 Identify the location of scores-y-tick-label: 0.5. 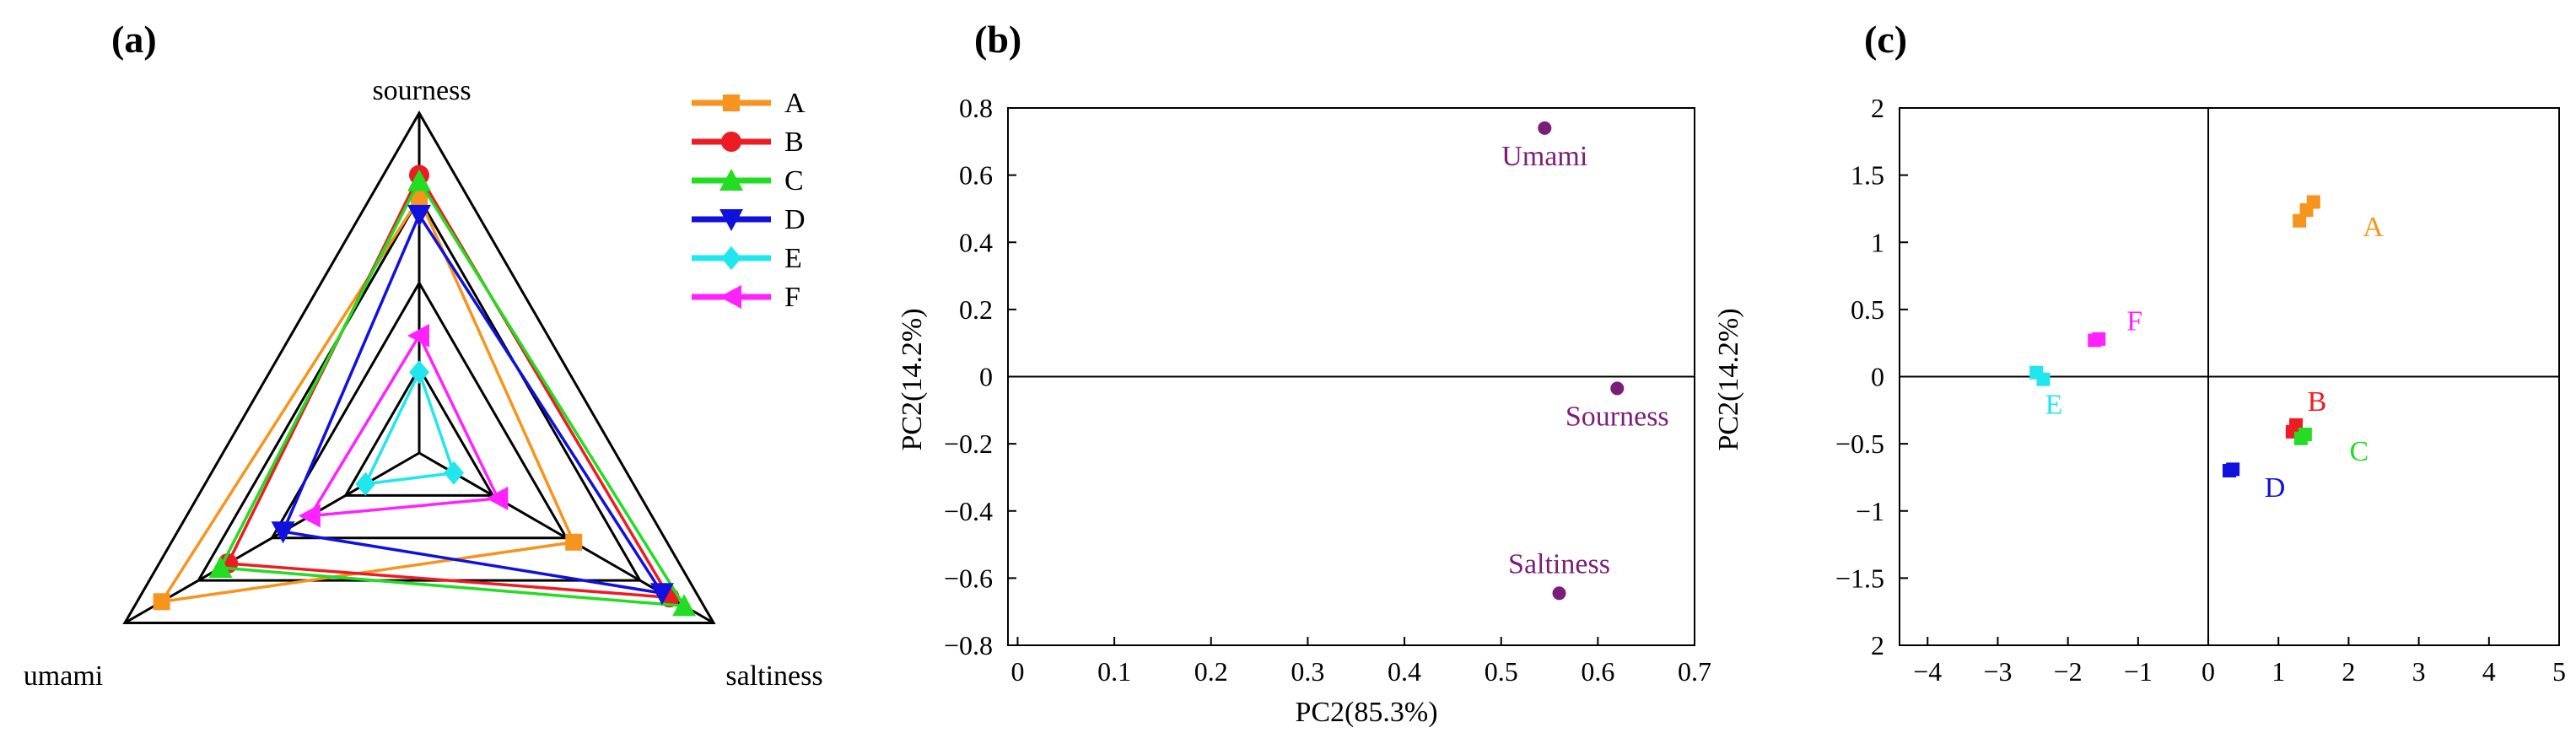
(1867, 309).